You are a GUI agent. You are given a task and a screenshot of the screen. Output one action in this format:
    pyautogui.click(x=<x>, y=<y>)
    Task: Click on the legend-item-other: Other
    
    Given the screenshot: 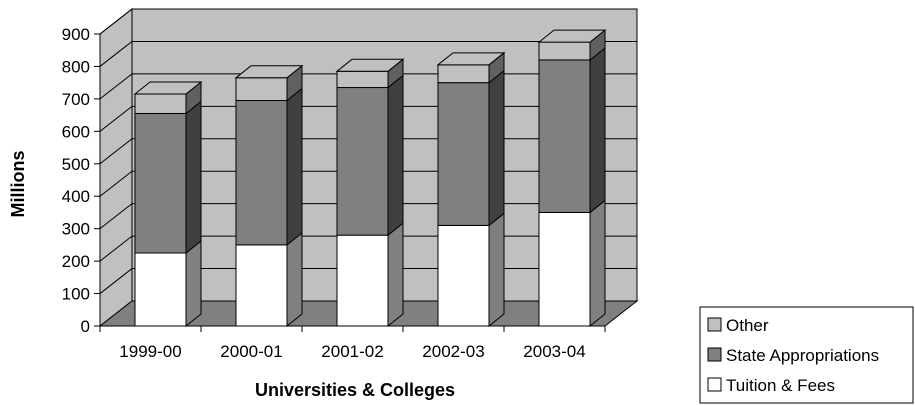 What is the action you would take?
    pyautogui.click(x=738, y=325)
    